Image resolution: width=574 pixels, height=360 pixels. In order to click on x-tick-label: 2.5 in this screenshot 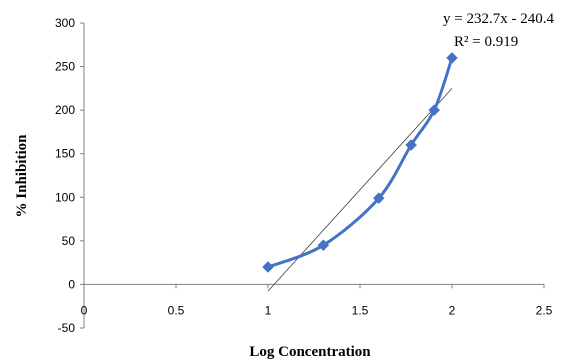, I will do `click(544, 310)`.